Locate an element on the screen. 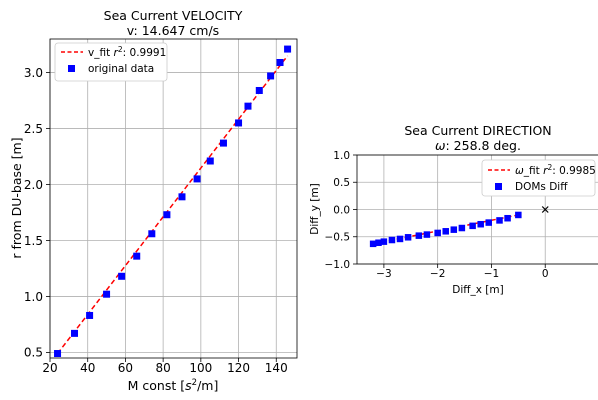  velocity-x-tick-label: 80 is located at coordinates (162, 368).